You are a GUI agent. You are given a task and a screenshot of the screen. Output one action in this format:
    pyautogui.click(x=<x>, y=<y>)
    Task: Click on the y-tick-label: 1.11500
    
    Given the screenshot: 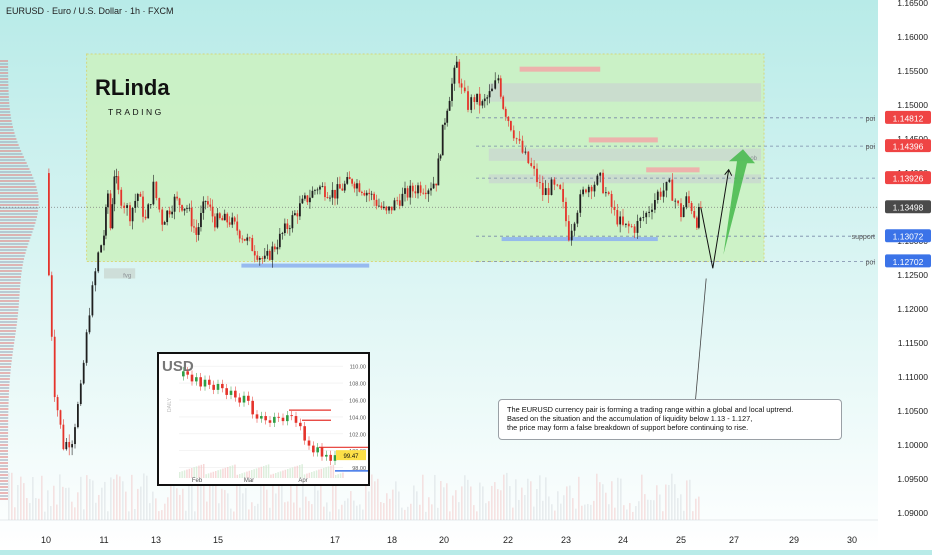 What is the action you would take?
    pyautogui.click(x=913, y=343)
    